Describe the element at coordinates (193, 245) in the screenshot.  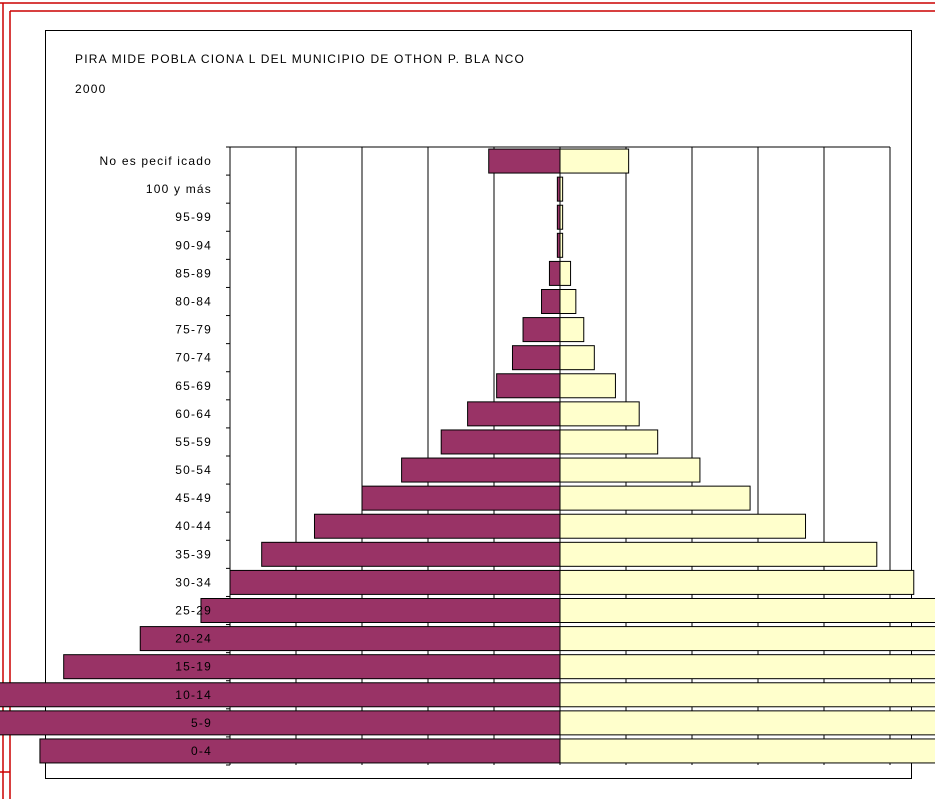
I see `category-label: 90-94` at that location.